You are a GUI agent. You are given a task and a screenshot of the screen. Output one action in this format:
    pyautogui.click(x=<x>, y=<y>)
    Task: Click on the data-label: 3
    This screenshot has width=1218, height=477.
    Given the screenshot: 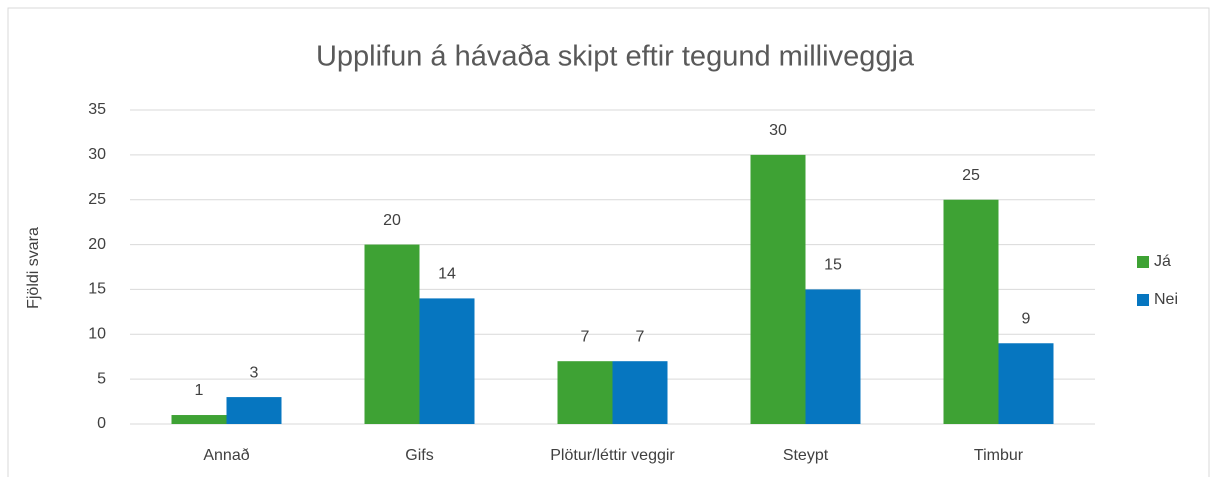 What is the action you would take?
    pyautogui.click(x=254, y=372)
    